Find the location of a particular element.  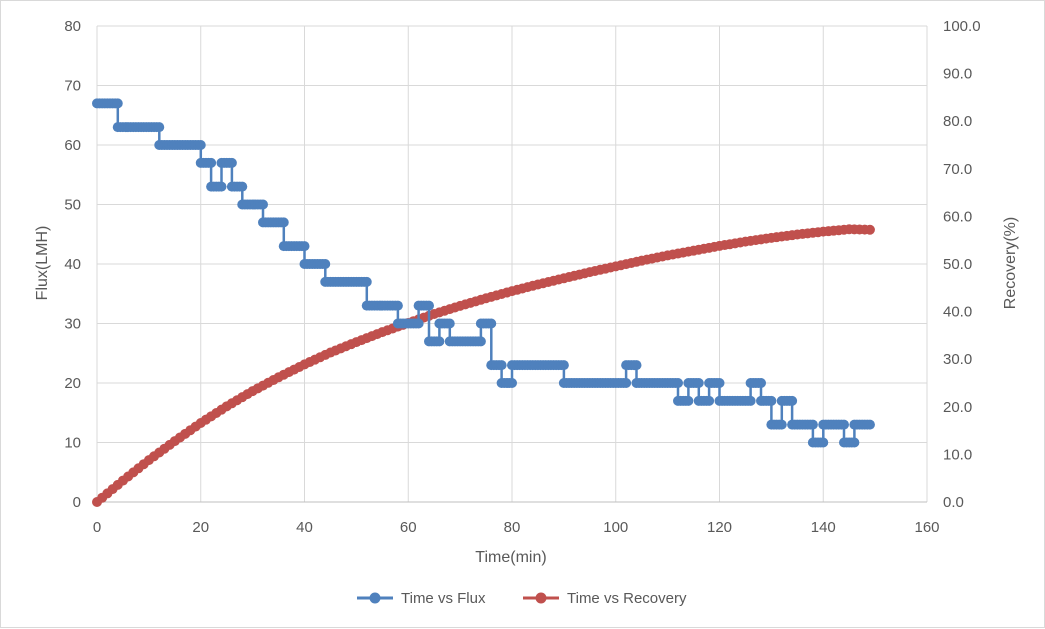

legend-label-flux: Time vs Flux is located at coordinates (443, 598).